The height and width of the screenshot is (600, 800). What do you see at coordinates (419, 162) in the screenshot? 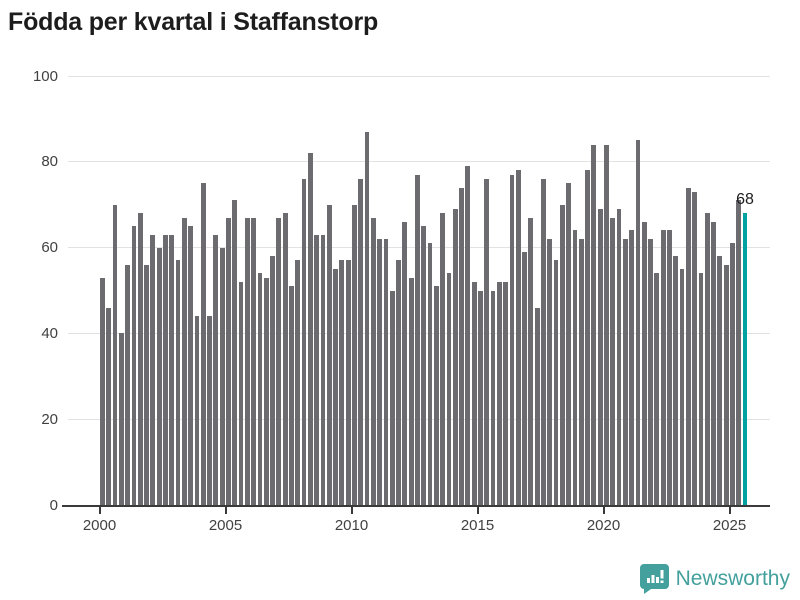
I see `gridline` at bounding box center [419, 162].